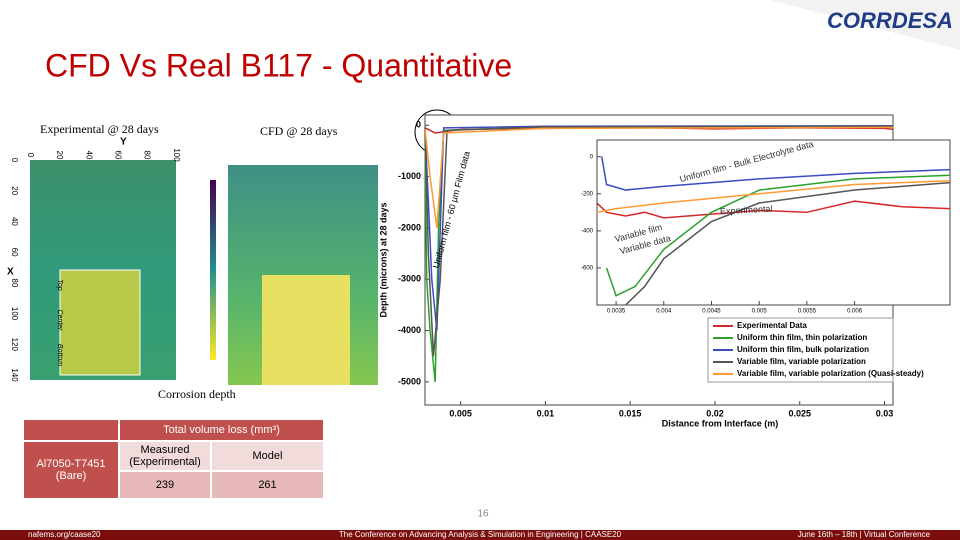 This screenshot has width=960, height=540. I want to click on colorbar, so click(213, 270).